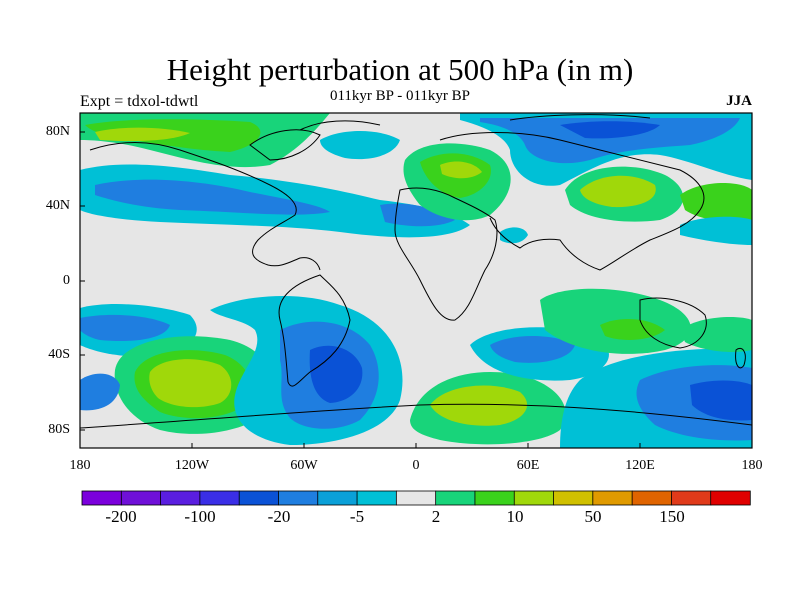 The width and height of the screenshot is (800, 600). I want to click on lat-label-80s: 80S, so click(59, 429).